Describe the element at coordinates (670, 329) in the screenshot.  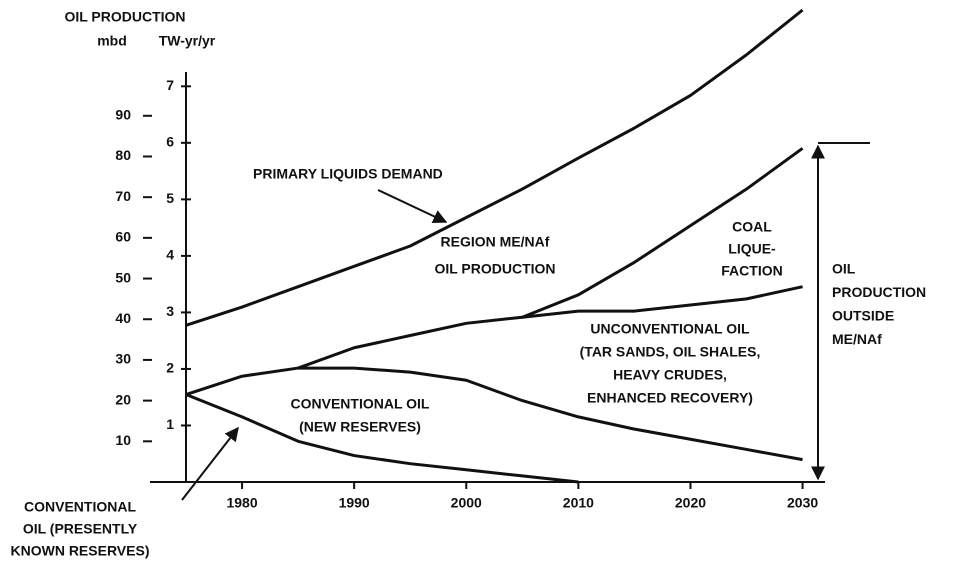
I see `annotation: UNCONVENTIONAL OIL` at that location.